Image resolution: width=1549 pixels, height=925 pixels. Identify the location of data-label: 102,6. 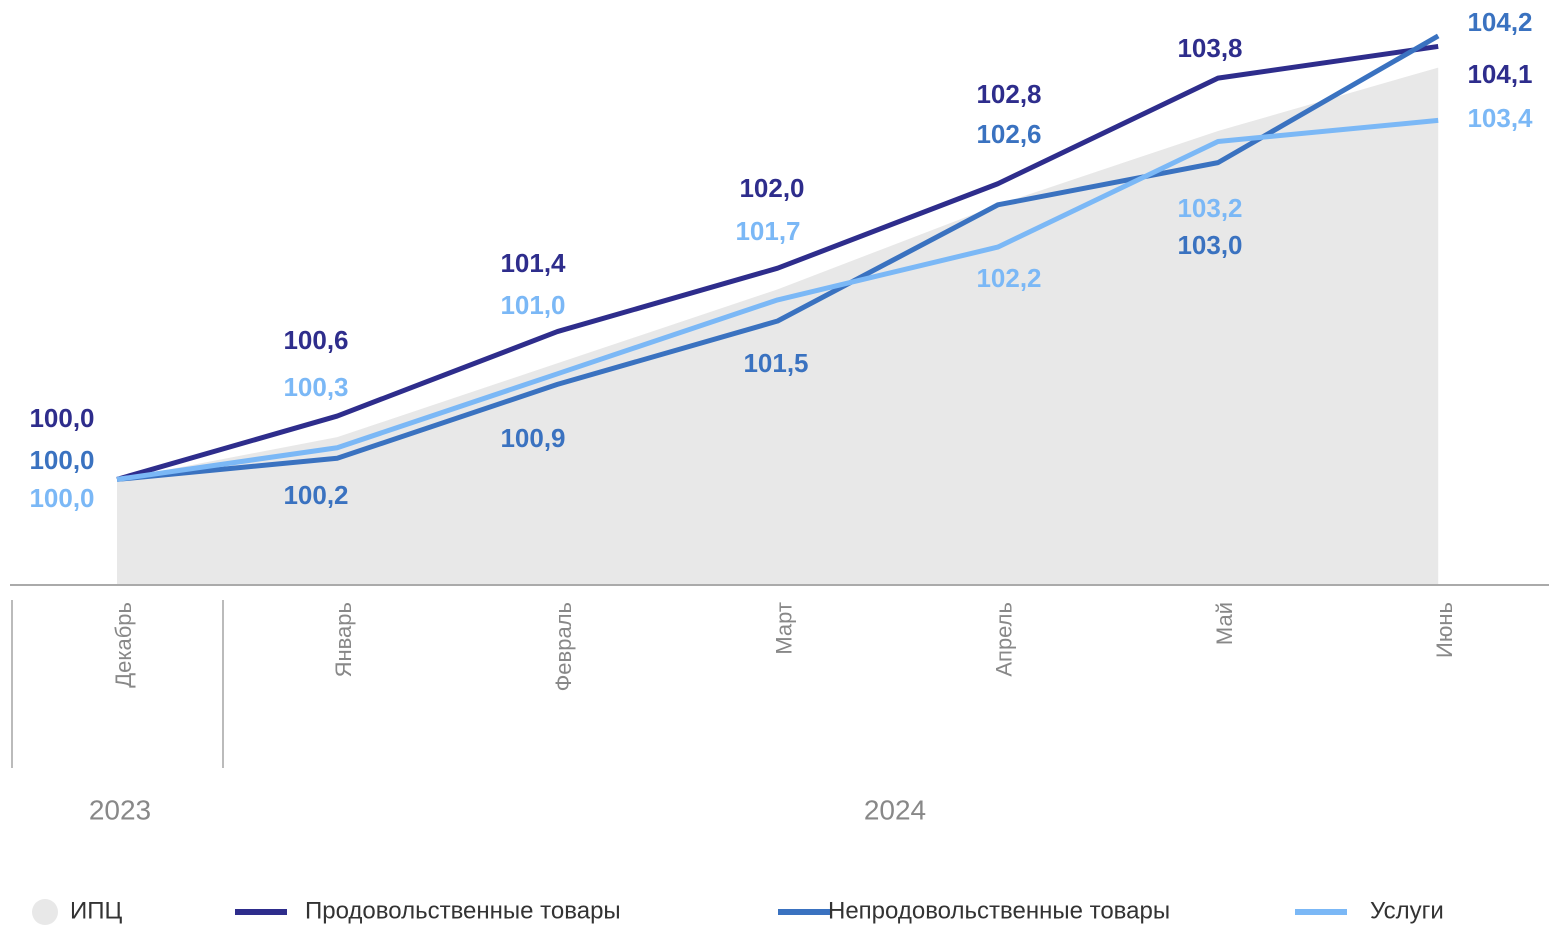
(1008, 134).